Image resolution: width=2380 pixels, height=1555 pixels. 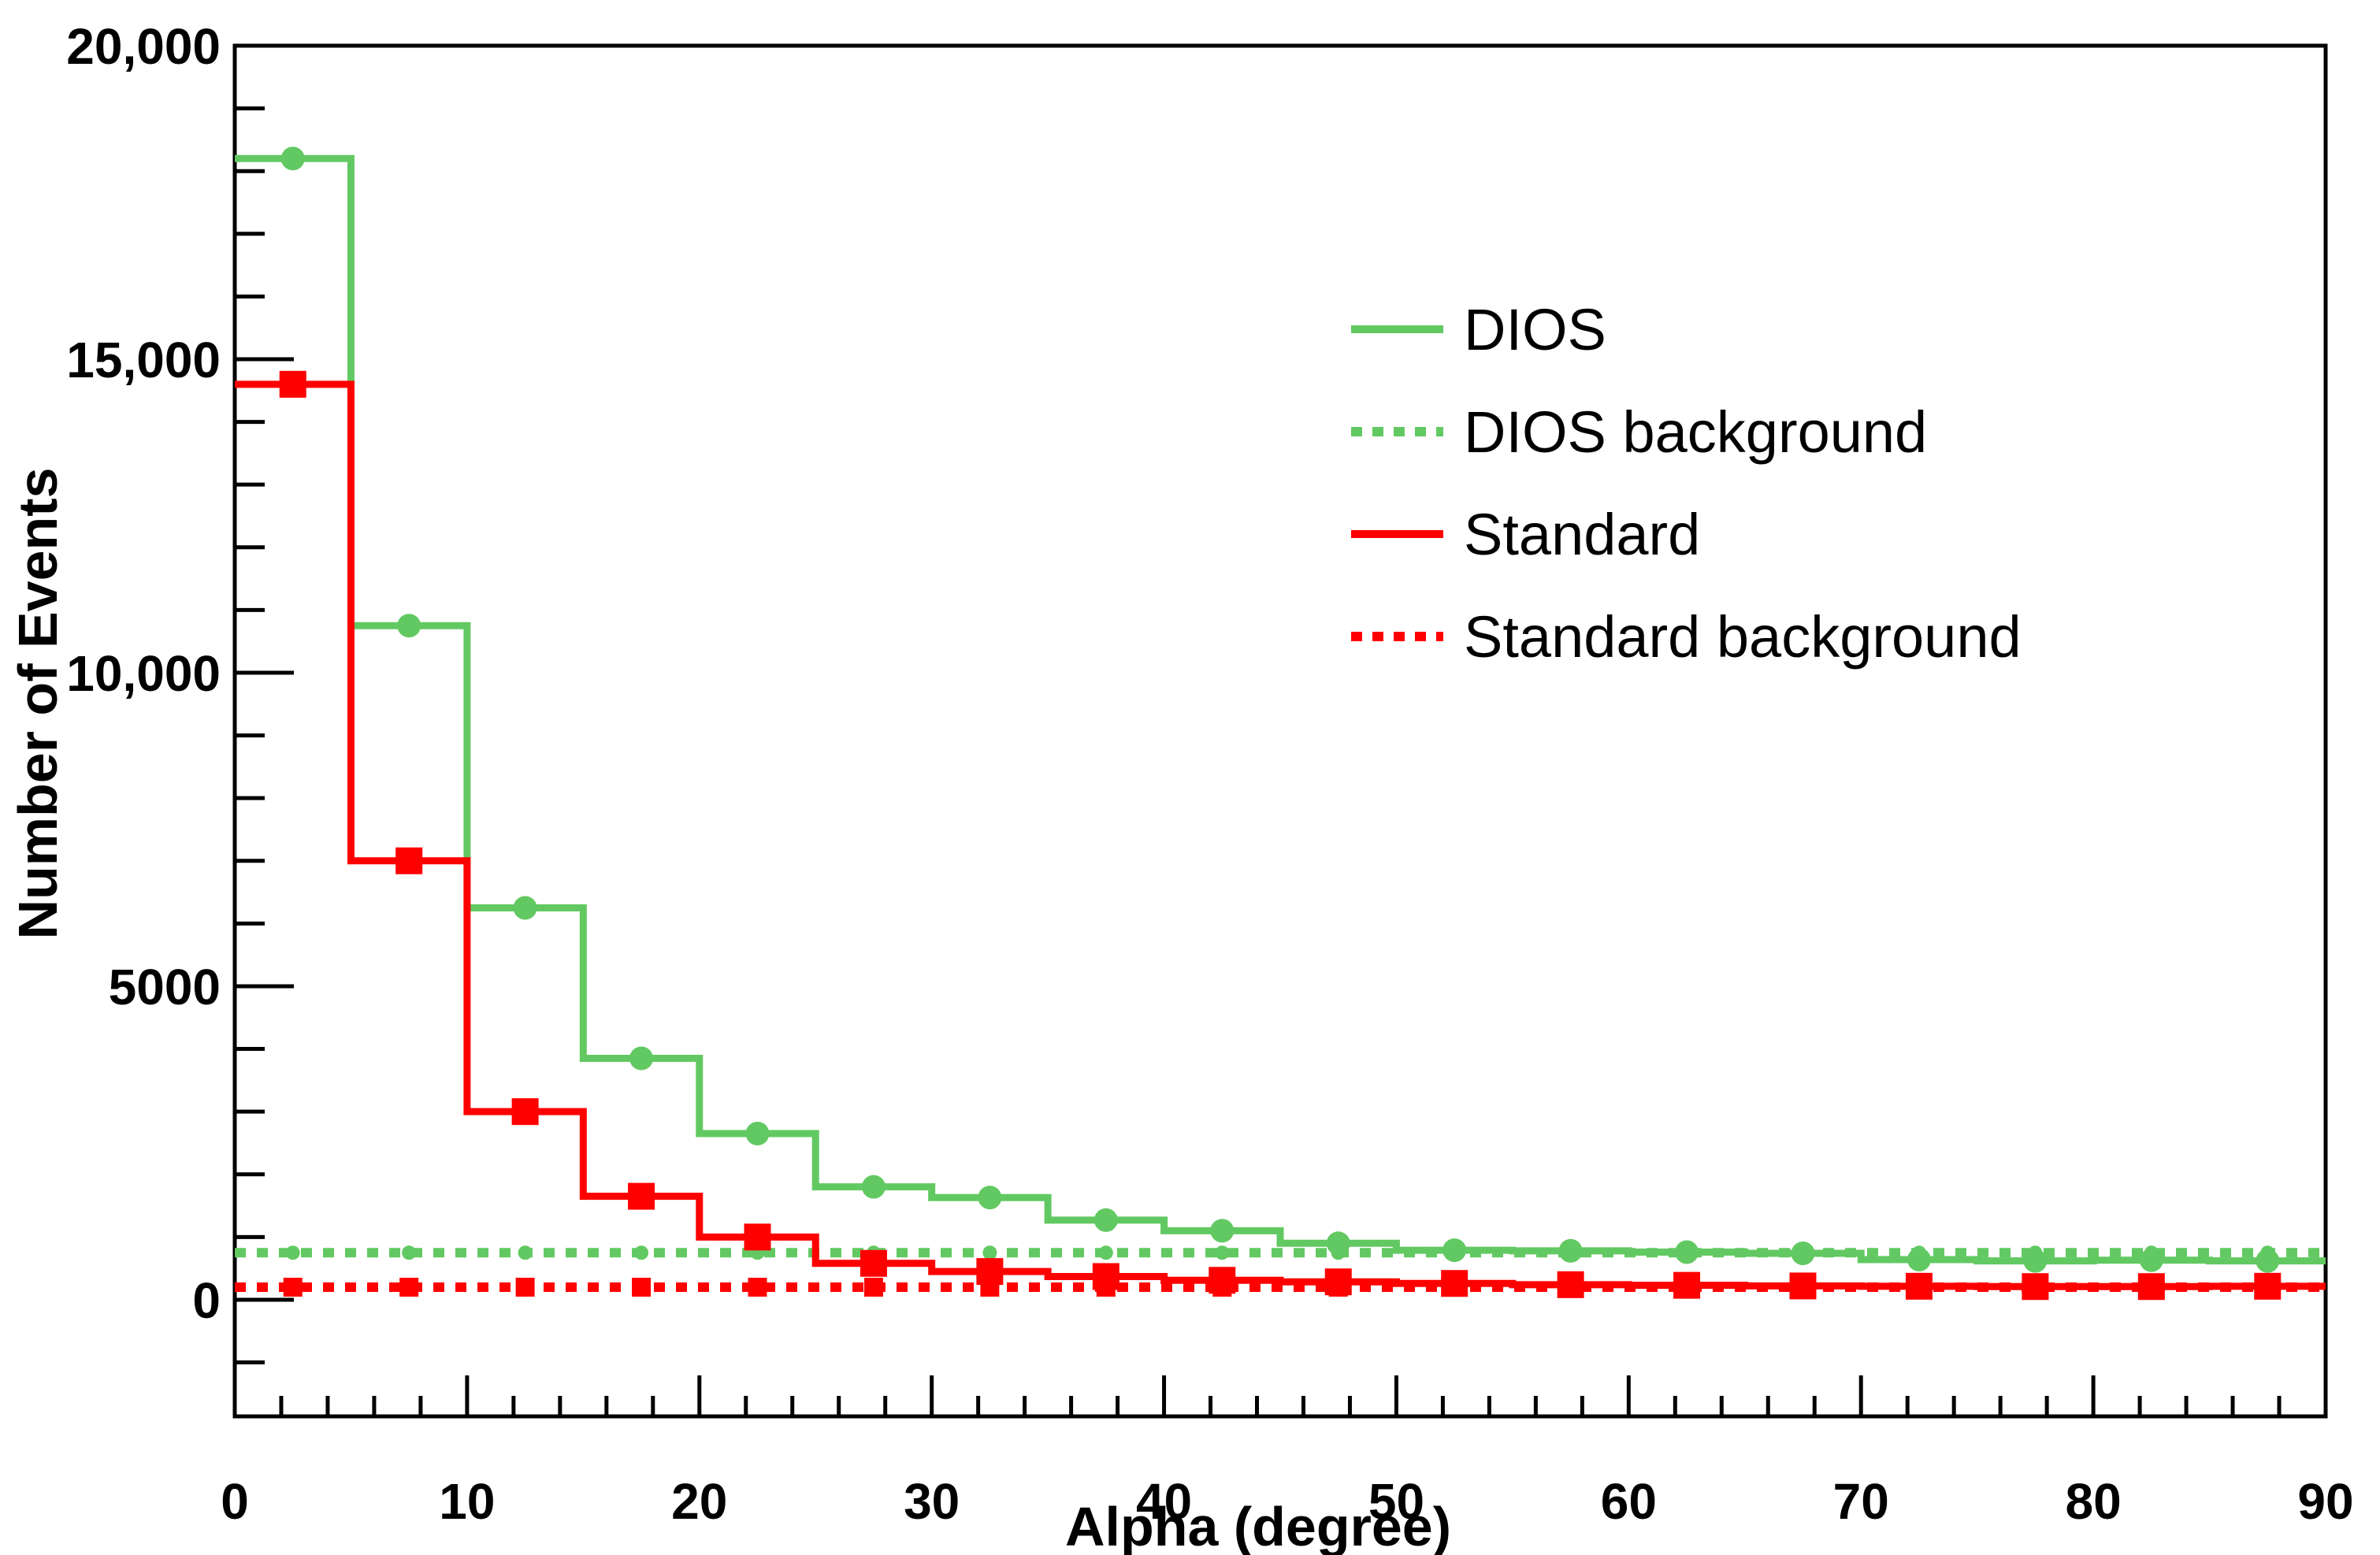 What do you see at coordinates (1629, 1501) in the screenshot?
I see `x-tick-label: 60` at bounding box center [1629, 1501].